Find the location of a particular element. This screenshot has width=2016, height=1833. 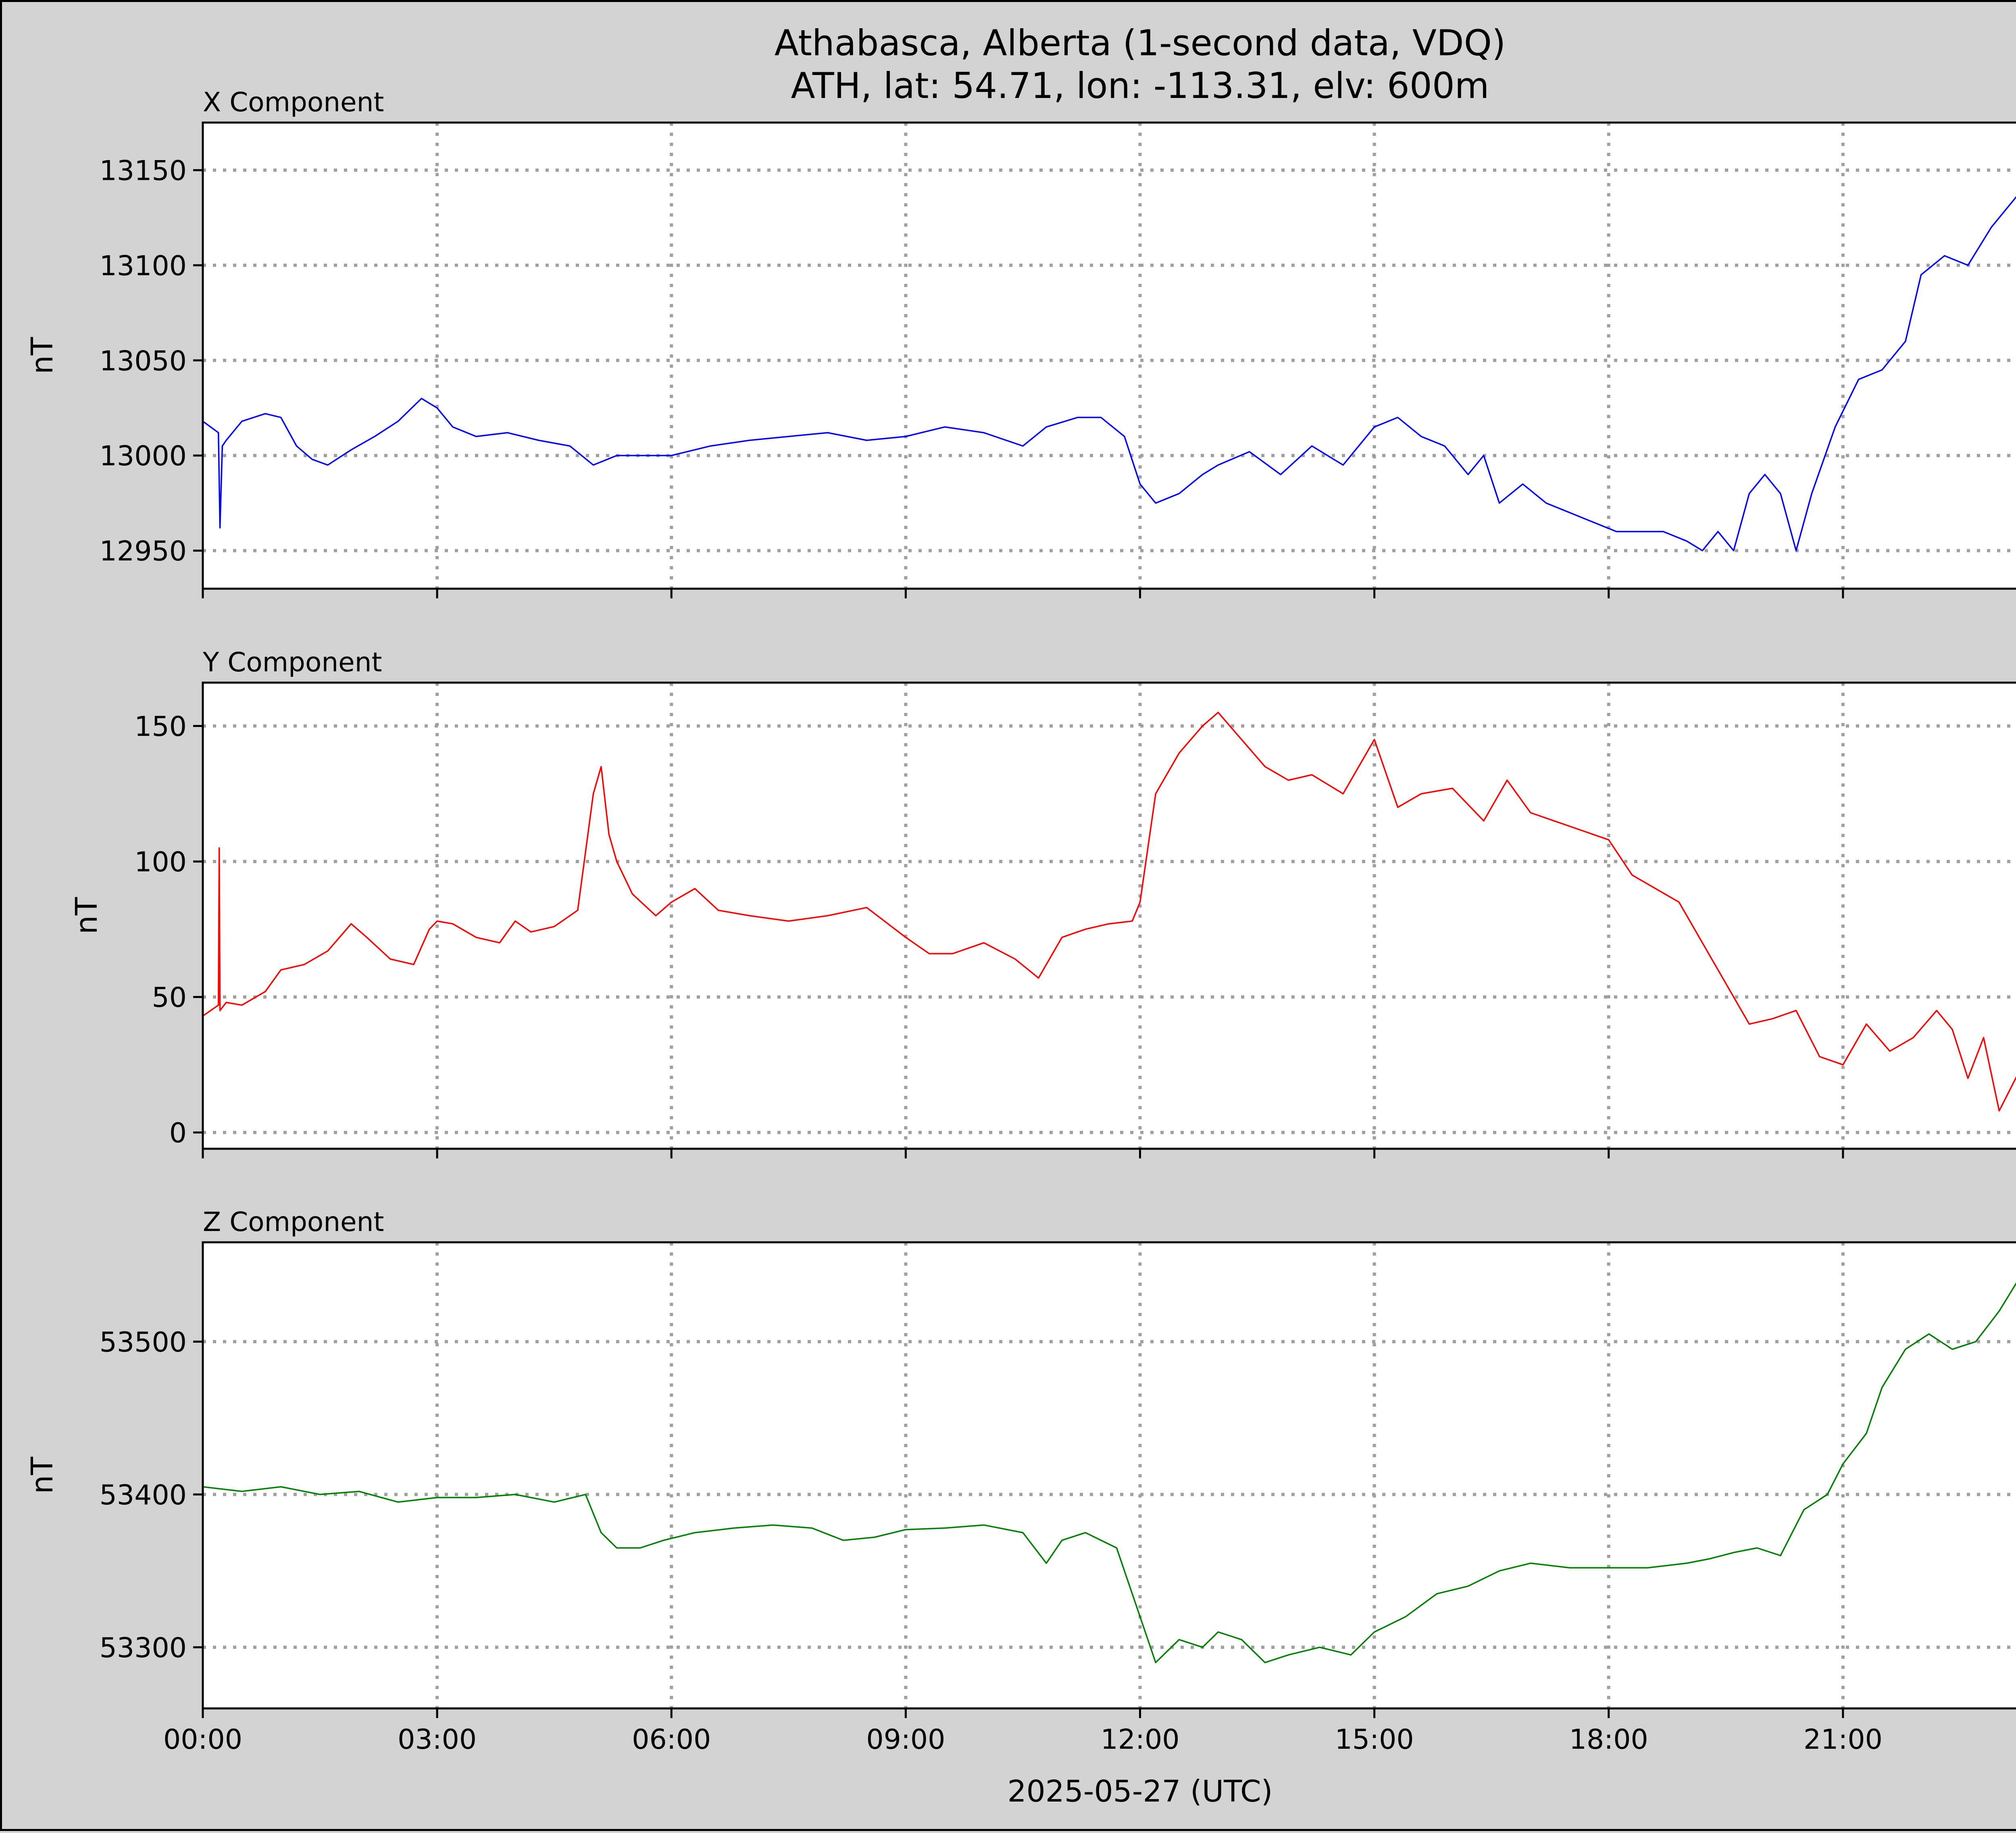

panel-3-title: Z Component is located at coordinates (293, 1222).